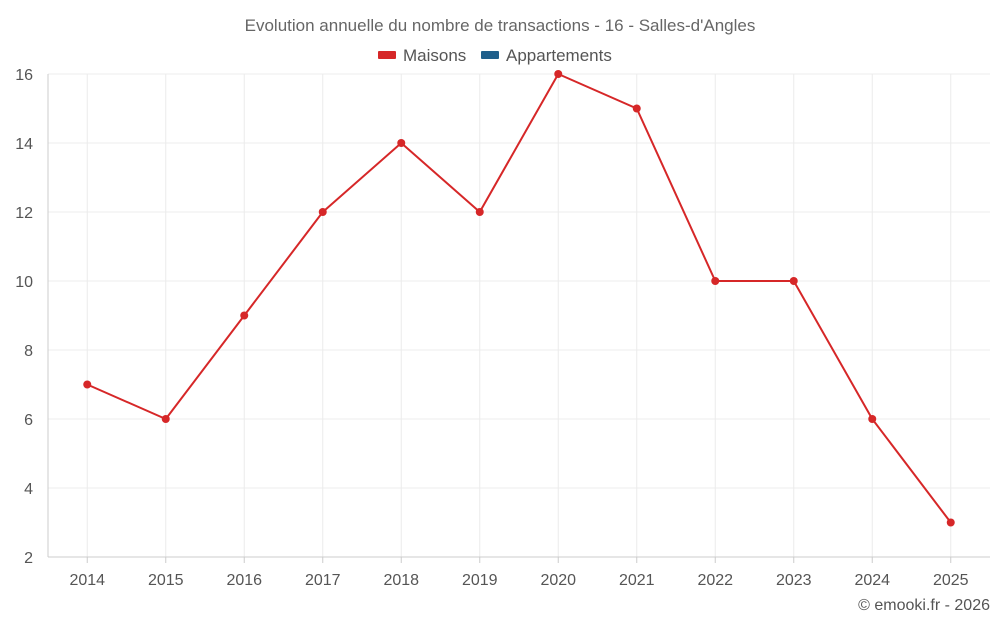  Describe the element at coordinates (28, 351) in the screenshot. I see `y-tick-label: 8` at that location.